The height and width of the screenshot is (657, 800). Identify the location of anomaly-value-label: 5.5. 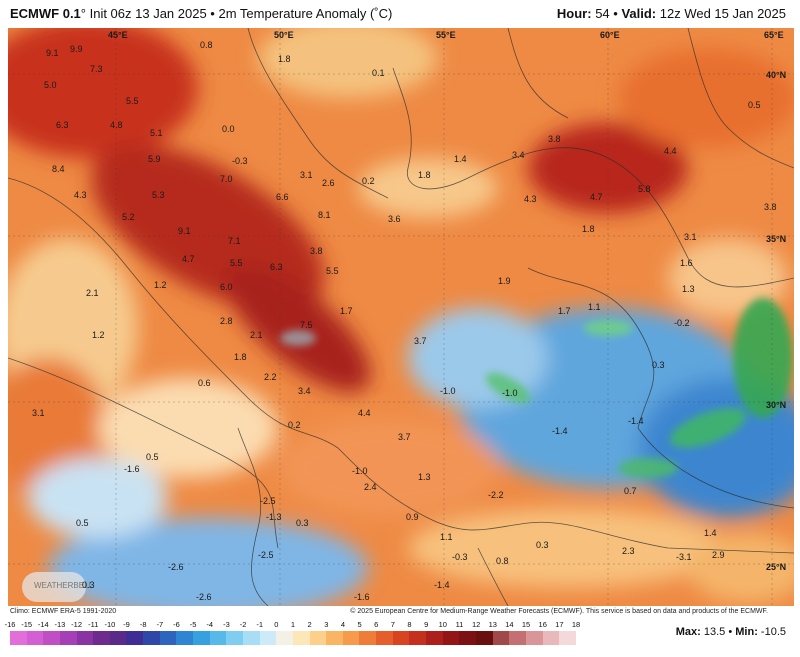
(132, 101).